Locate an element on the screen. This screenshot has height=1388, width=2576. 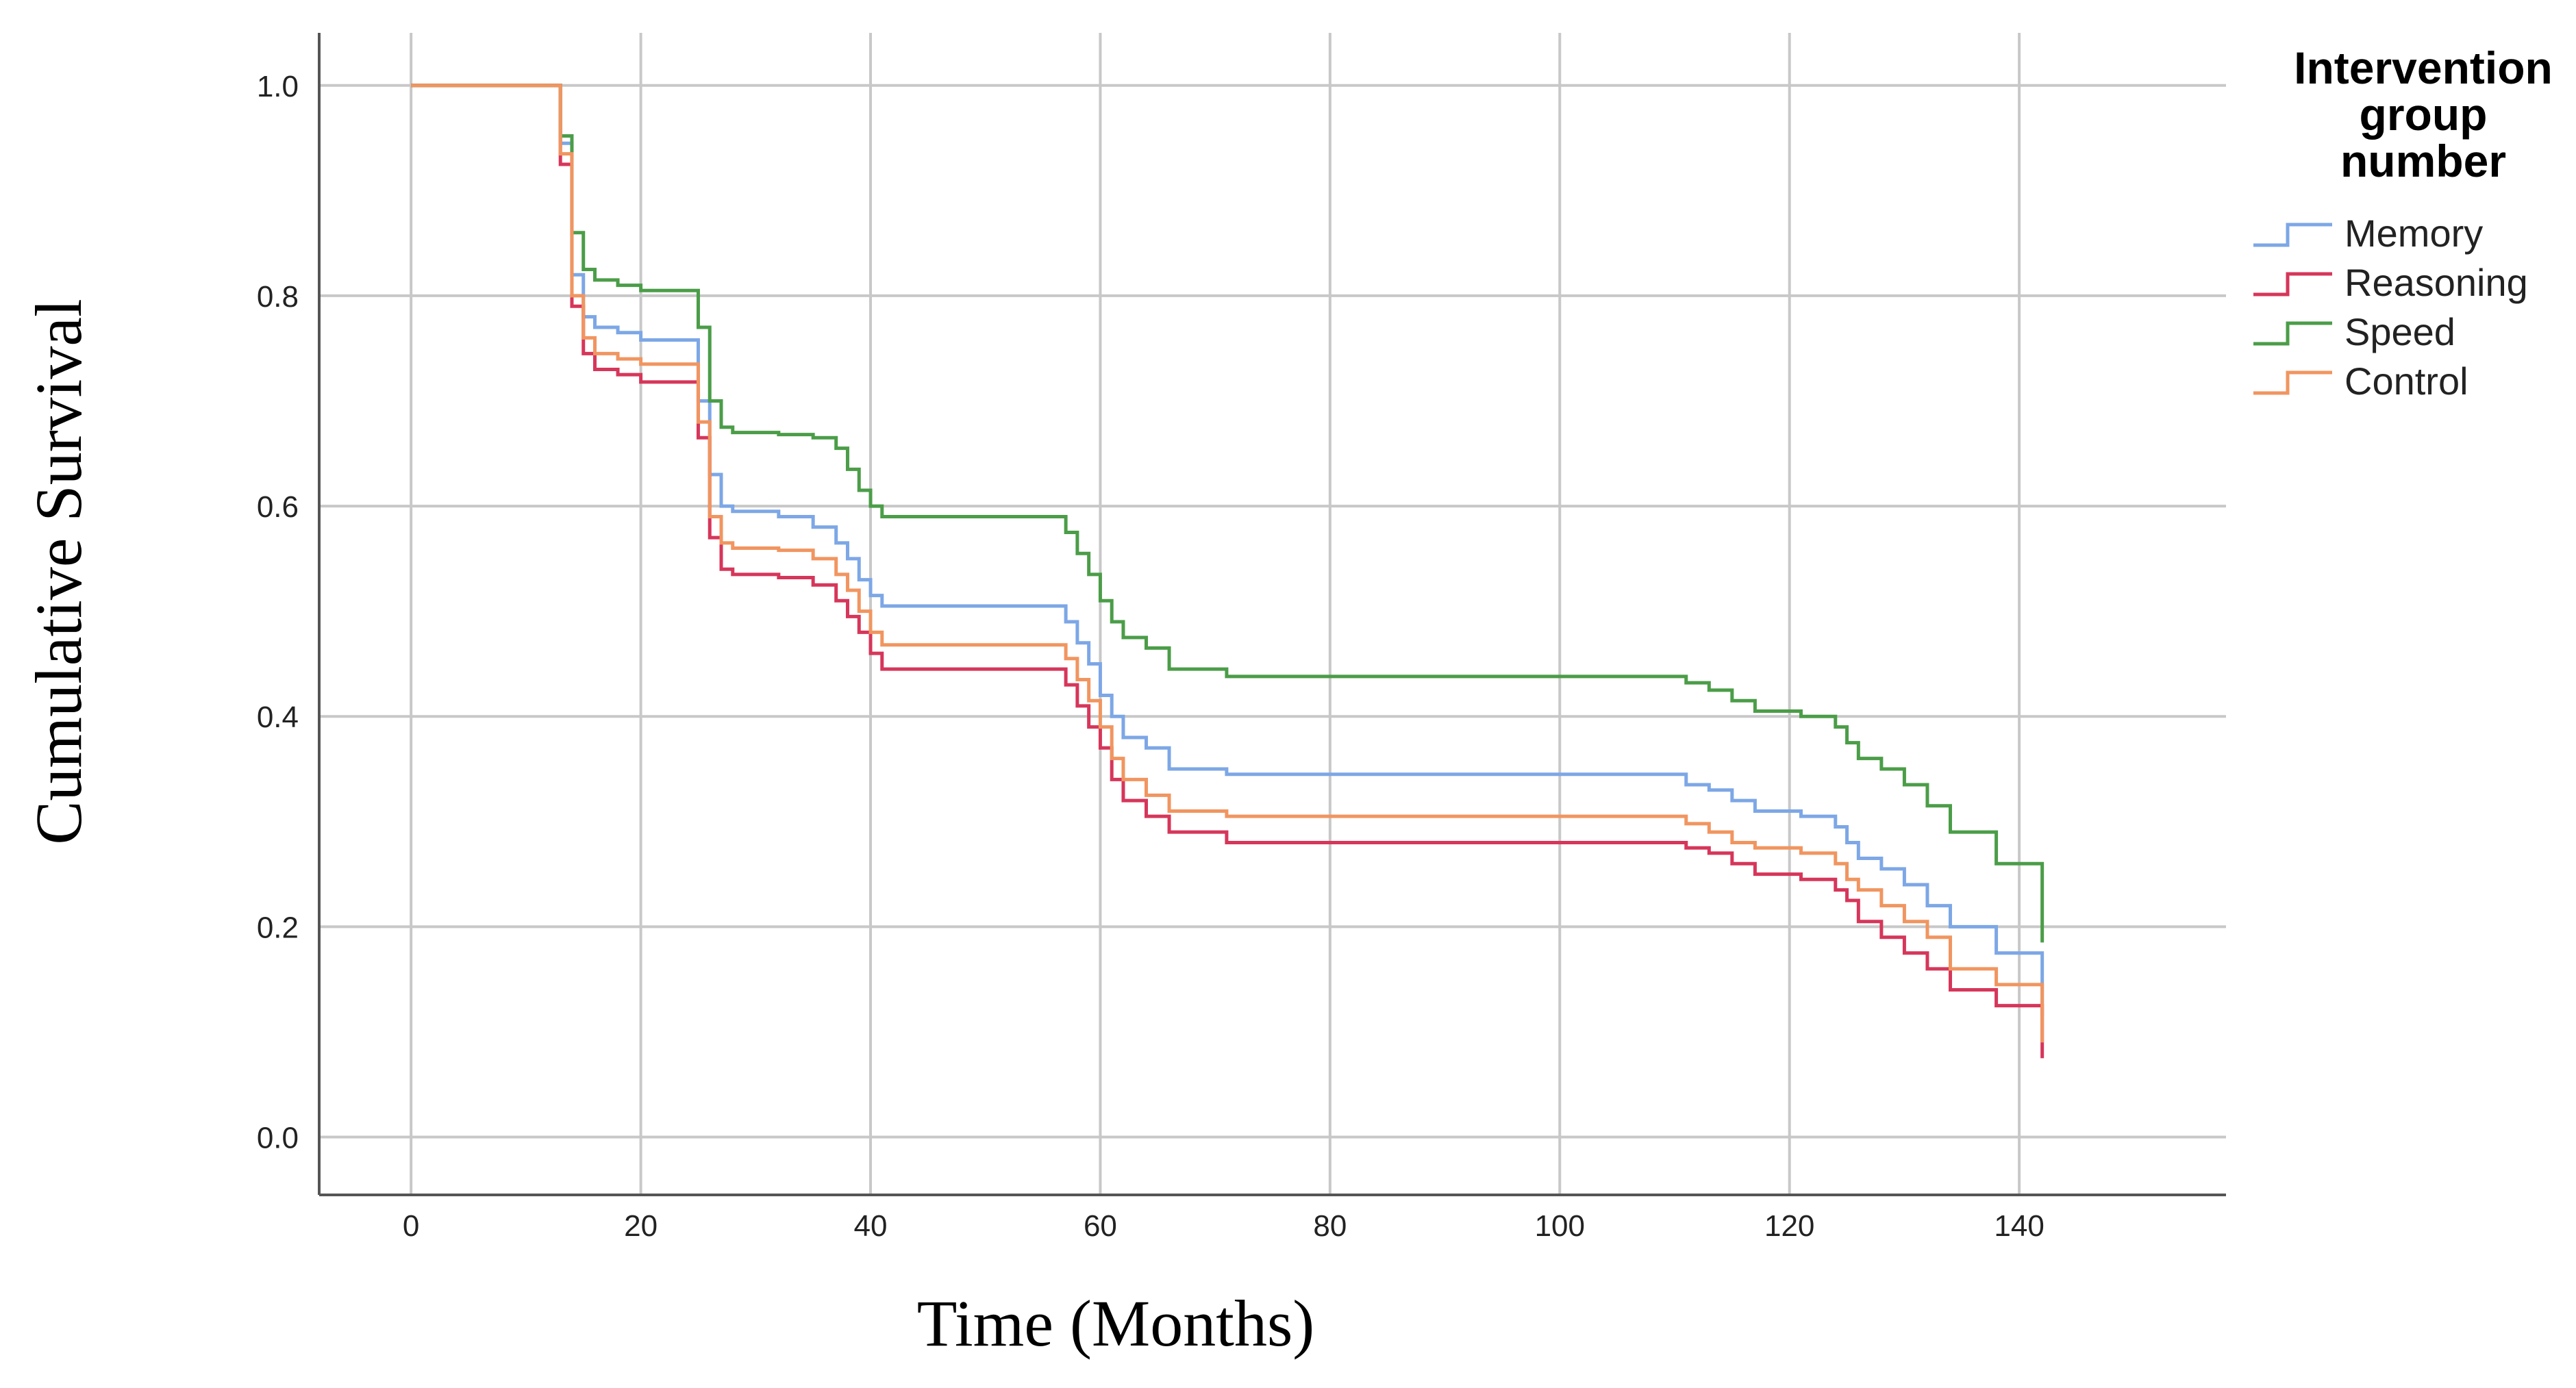
x-tick-label: 60 is located at coordinates (1100, 1226).